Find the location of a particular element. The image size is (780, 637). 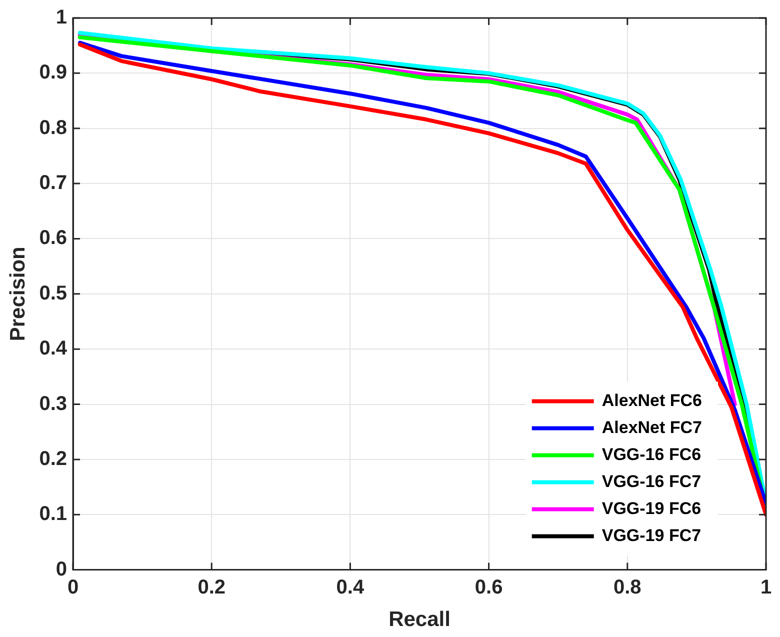

x-tick-label: 1 is located at coordinates (766, 587).